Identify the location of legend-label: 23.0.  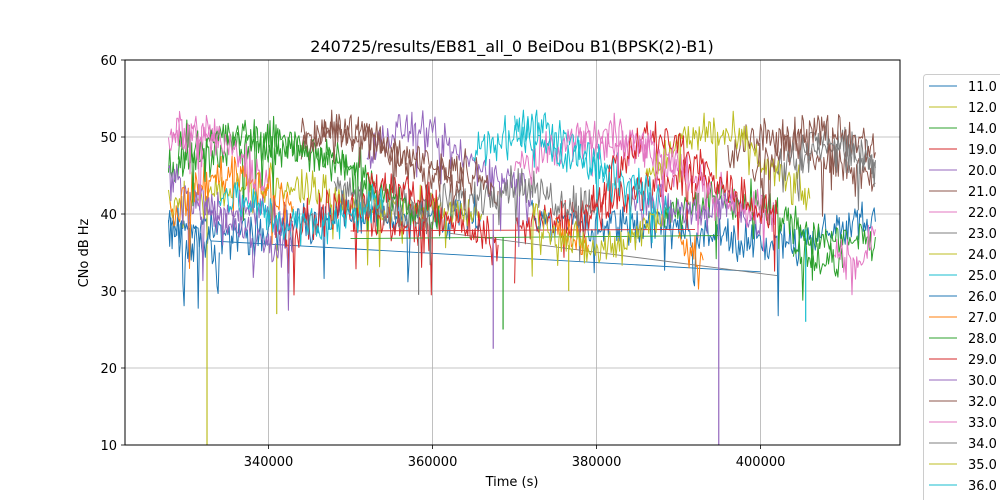
(982, 234).